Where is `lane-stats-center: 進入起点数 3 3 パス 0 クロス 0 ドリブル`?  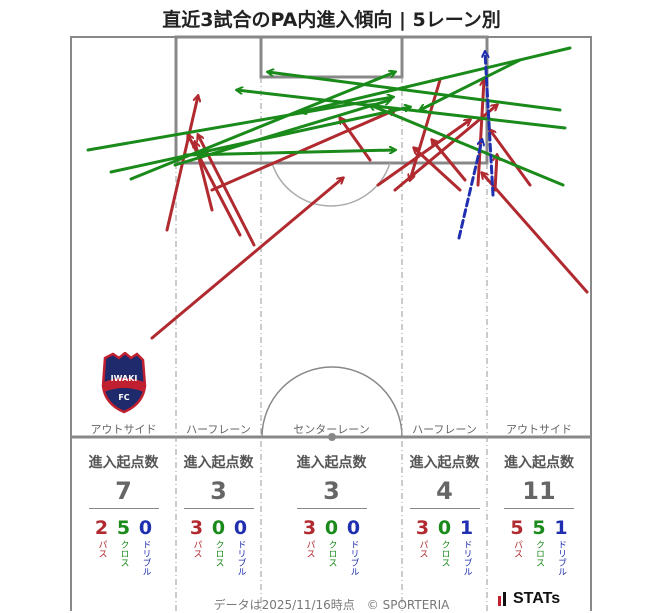
lane-stats-center: 進入起点数 3 3 パス 0 クロス 0 ドリブル is located at coordinates (331, 514).